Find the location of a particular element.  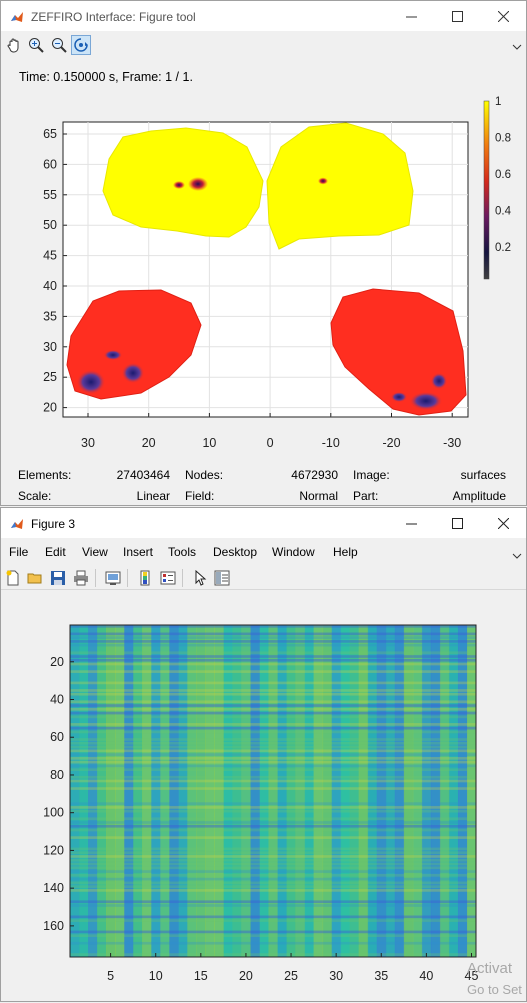

x-tick-label: 15 is located at coordinates (201, 976).